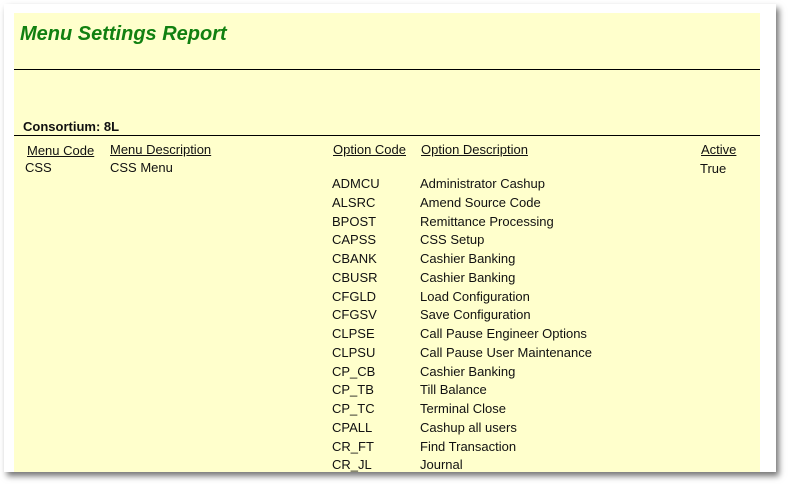 The image size is (789, 484). I want to click on option-code: CPALL, so click(352, 427).